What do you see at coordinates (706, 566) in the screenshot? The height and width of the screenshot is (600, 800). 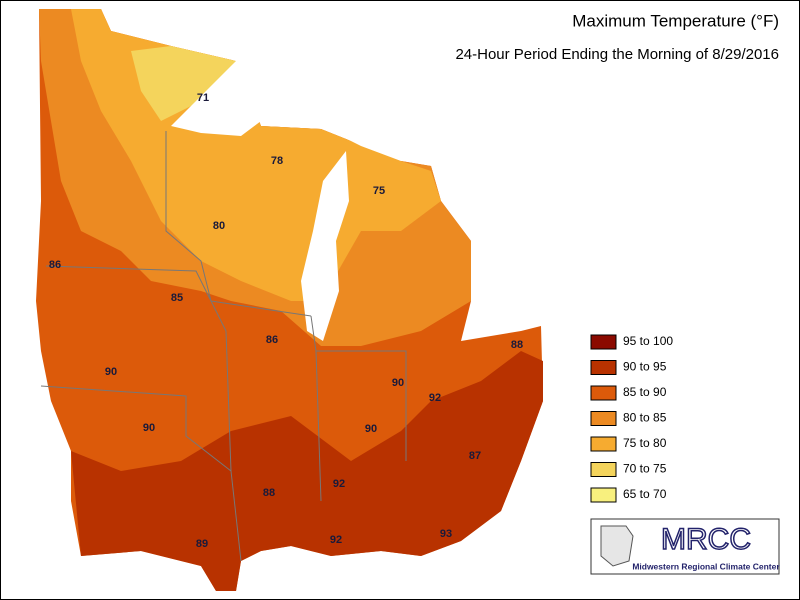 I see `logo-full-name: Midwestern Regional Climate Center` at bounding box center [706, 566].